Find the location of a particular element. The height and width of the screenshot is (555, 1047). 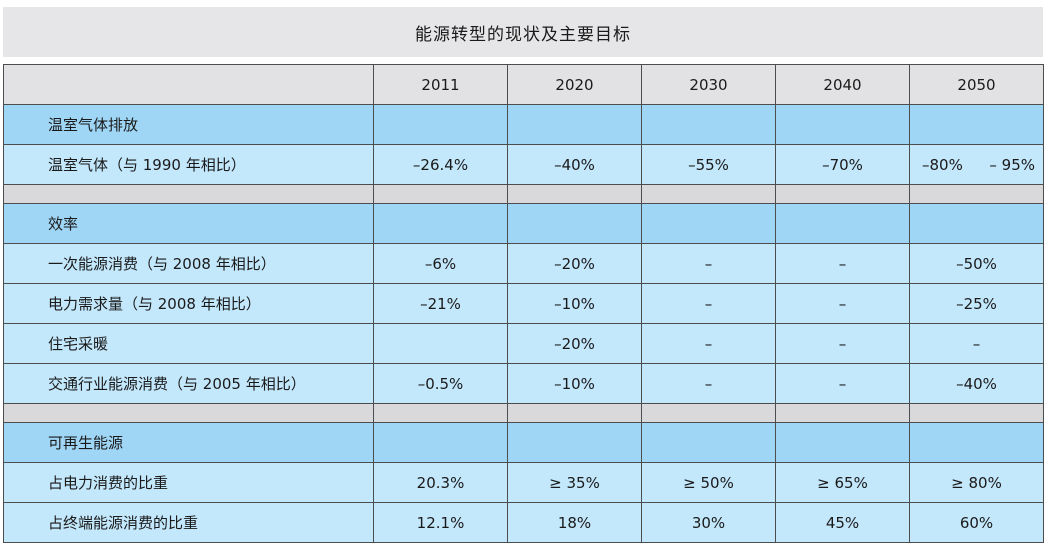

section-row: 效率 is located at coordinates (523, 223).